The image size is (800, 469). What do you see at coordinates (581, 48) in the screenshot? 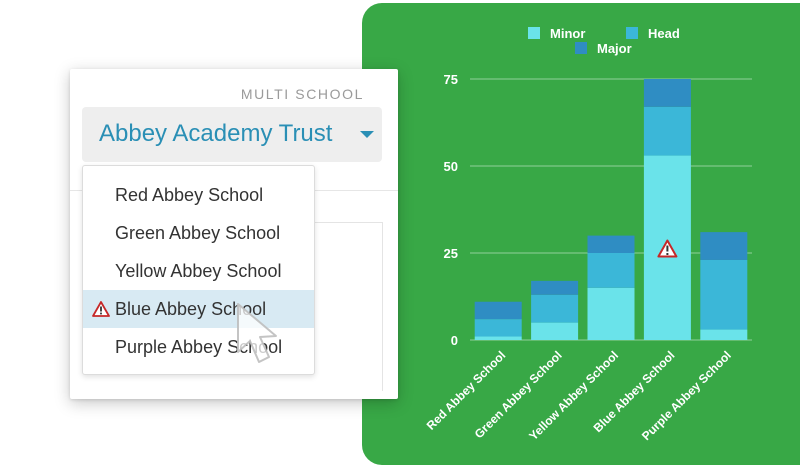
I see `legend-swatch-major` at bounding box center [581, 48].